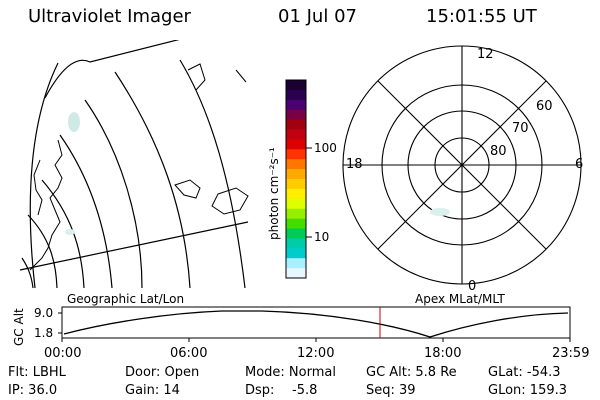  Describe the element at coordinates (162, 372) in the screenshot. I see `door-info: Door: Open` at that location.